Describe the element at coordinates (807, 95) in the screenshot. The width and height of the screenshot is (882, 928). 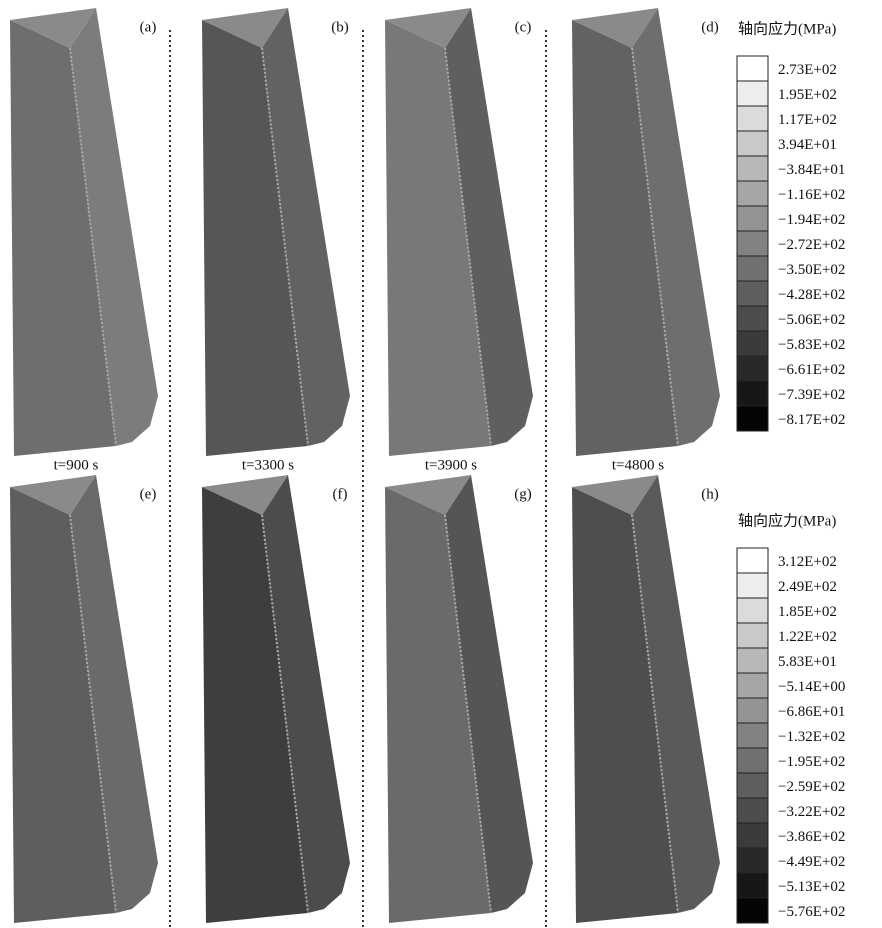
I see `legend-label: 1.95E+02` at that location.